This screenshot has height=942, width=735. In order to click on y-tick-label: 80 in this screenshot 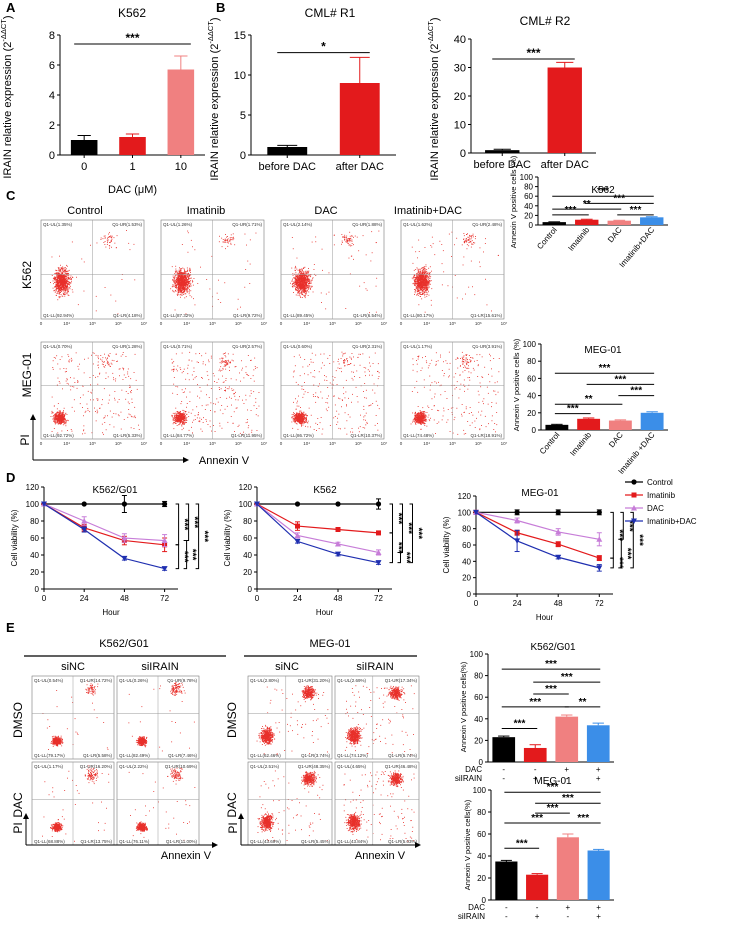, I will do `click(481, 812)`.